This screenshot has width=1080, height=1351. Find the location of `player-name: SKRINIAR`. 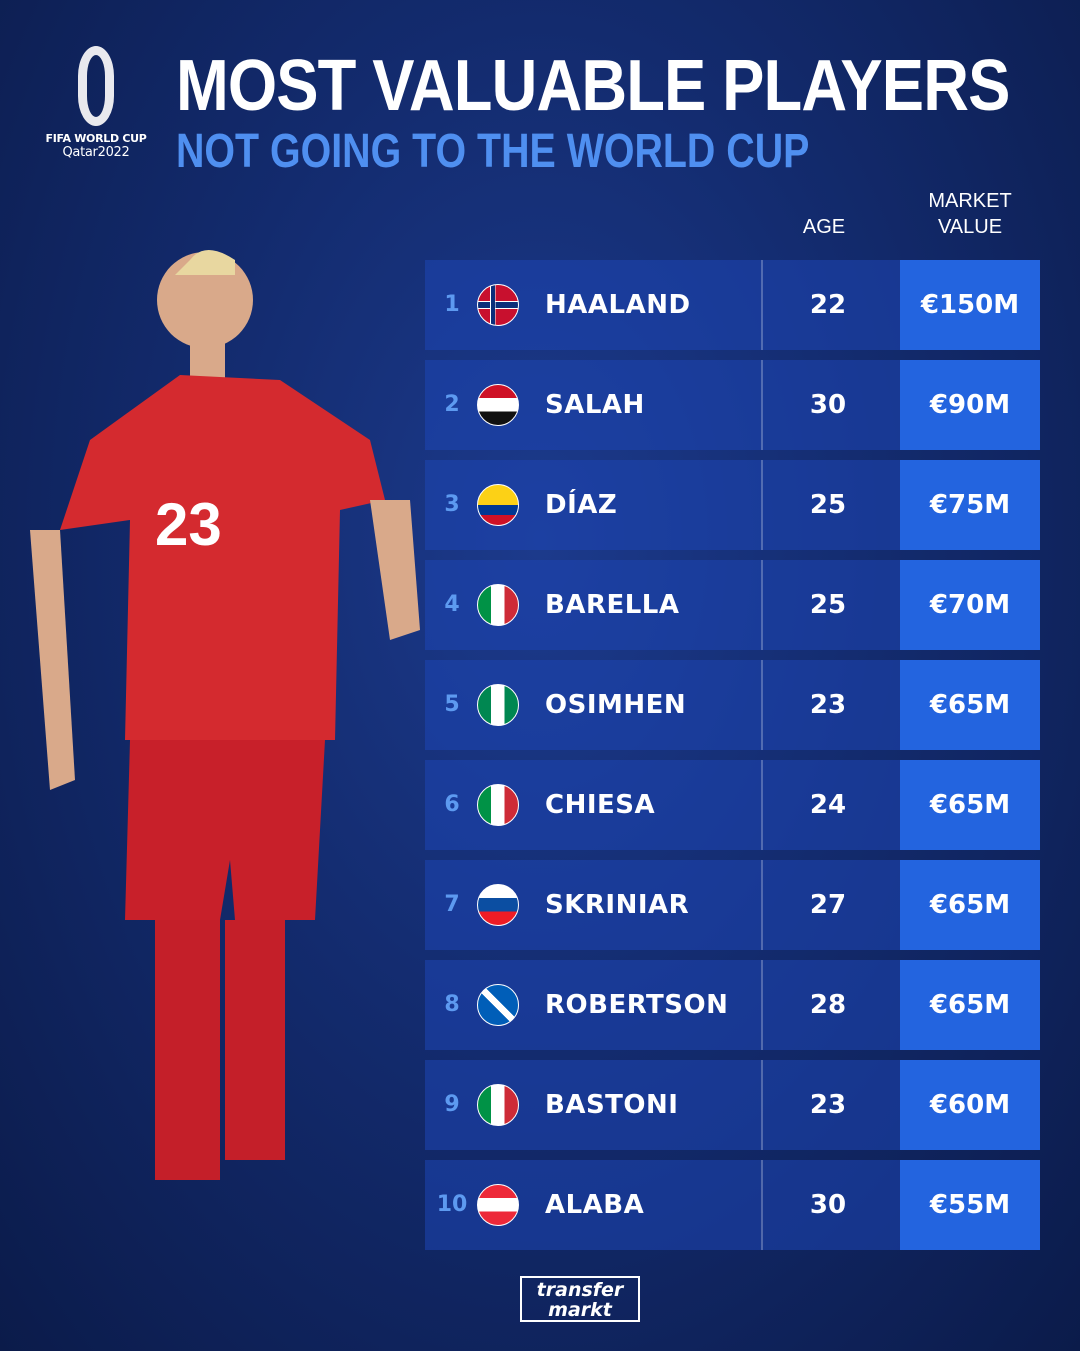

player-name: SKRINIAR is located at coordinates (617, 905).